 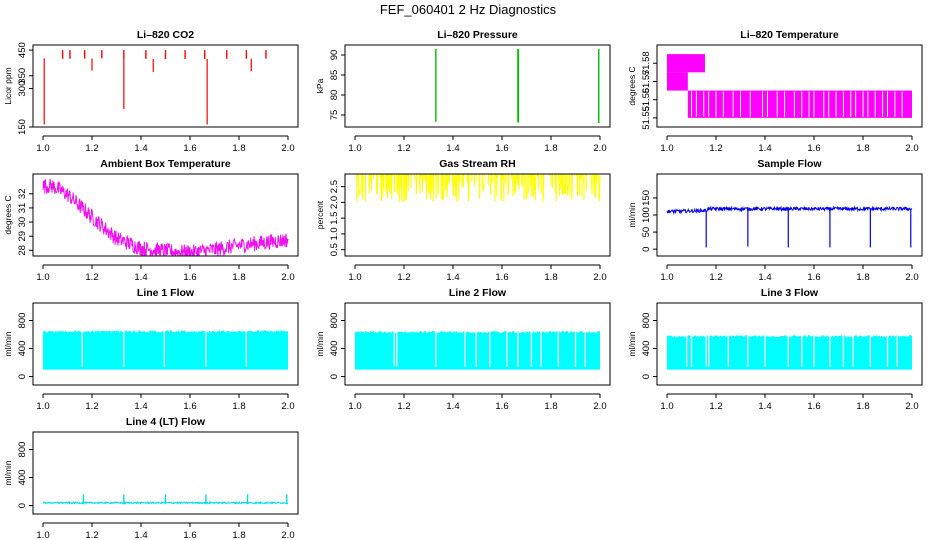 What do you see at coordinates (334, 218) in the screenshot?
I see `y-tick-label: 1.5` at bounding box center [334, 218].